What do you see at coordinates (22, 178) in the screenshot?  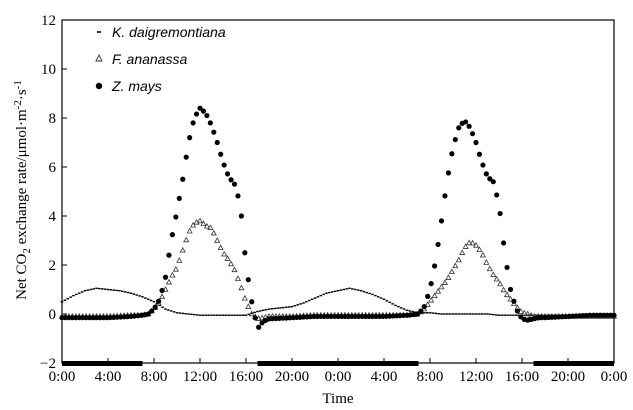 I see `y-axis-title-part: exchange rate/μmol·m` at bounding box center [22, 178].